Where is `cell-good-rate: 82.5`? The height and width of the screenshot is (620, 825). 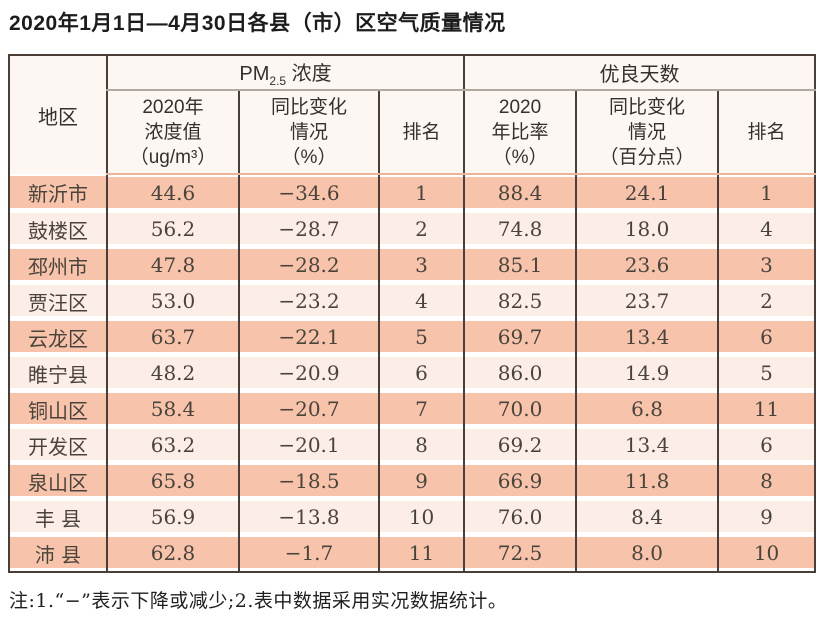 cell-good-rate: 82.5 is located at coordinates (520, 301).